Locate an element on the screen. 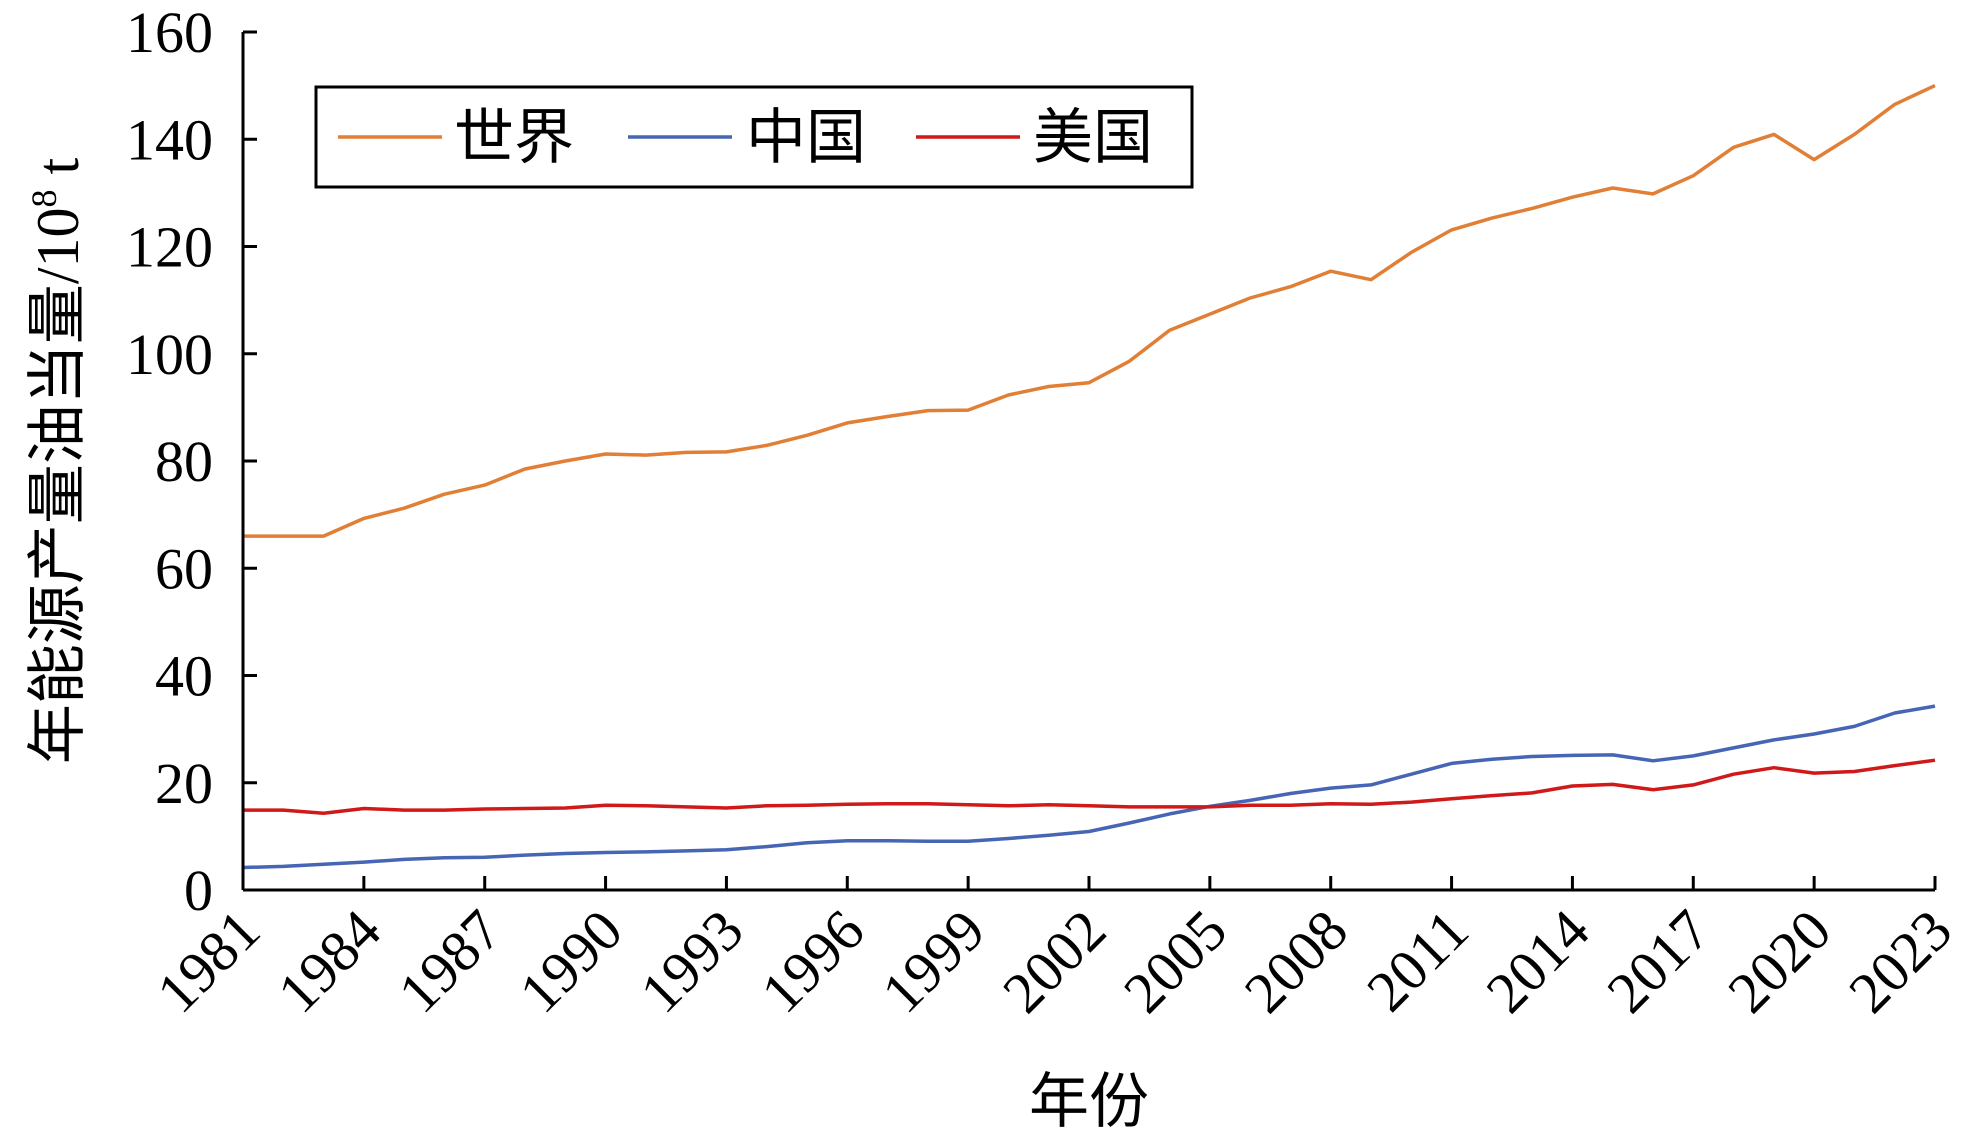 This screenshot has height=1134, width=1975. legend-label: 中国 is located at coordinates (806, 138).